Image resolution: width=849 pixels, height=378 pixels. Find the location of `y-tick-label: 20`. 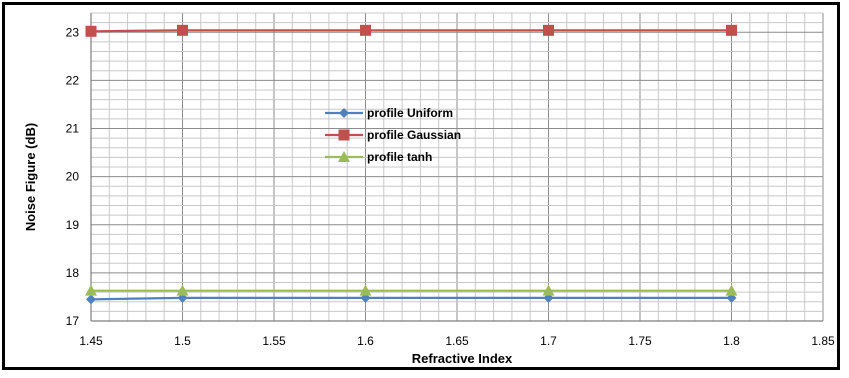

y-tick-label: 20 is located at coordinates (73, 177).